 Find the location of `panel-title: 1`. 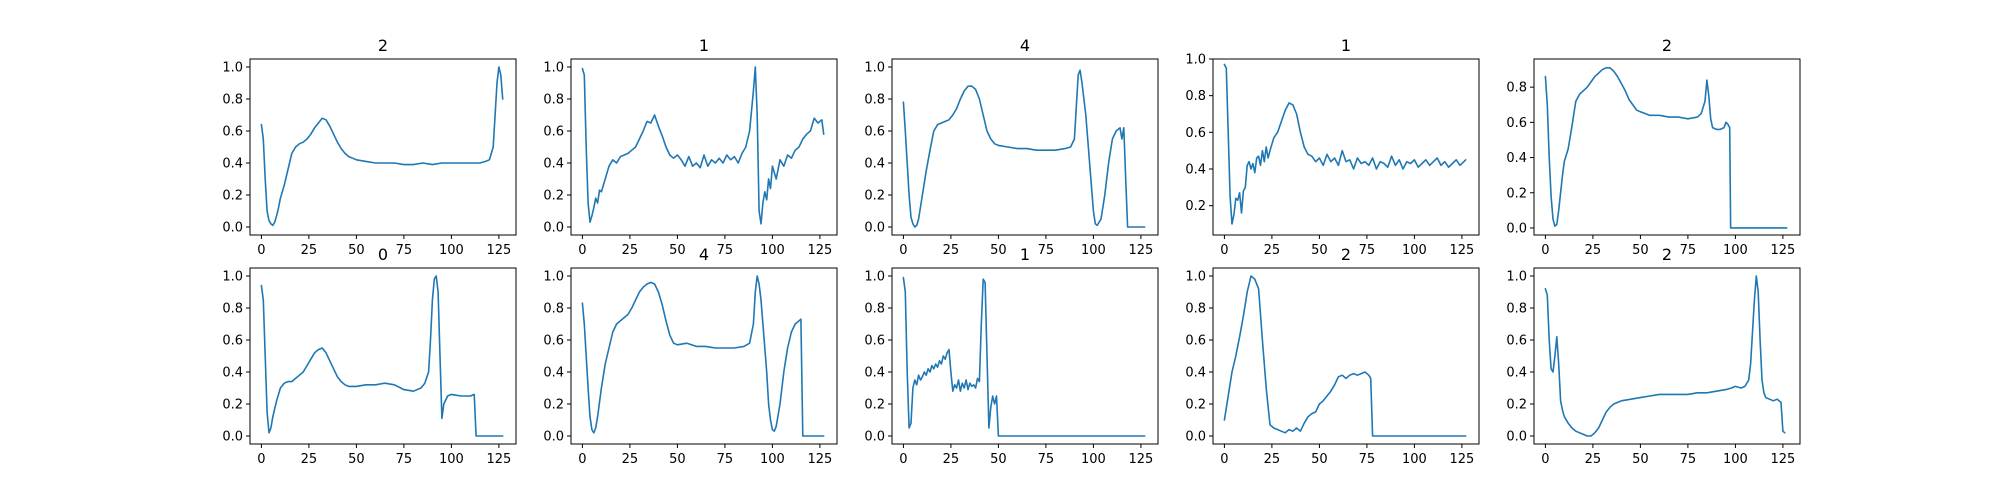

panel-title: 1 is located at coordinates (1025, 254).